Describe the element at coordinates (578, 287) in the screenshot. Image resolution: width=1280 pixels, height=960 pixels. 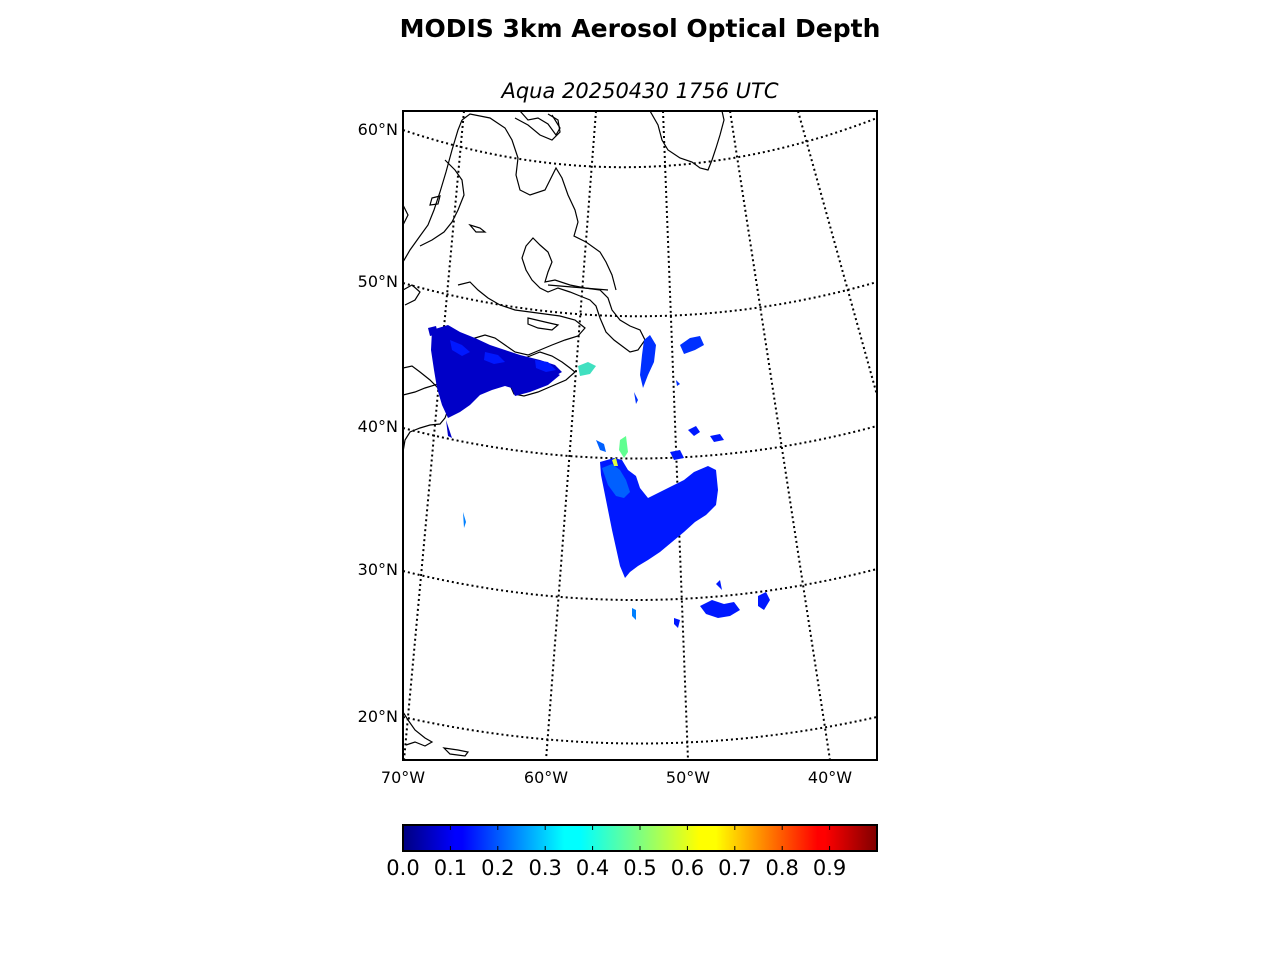
I see `border-quebec-labrador` at that location.